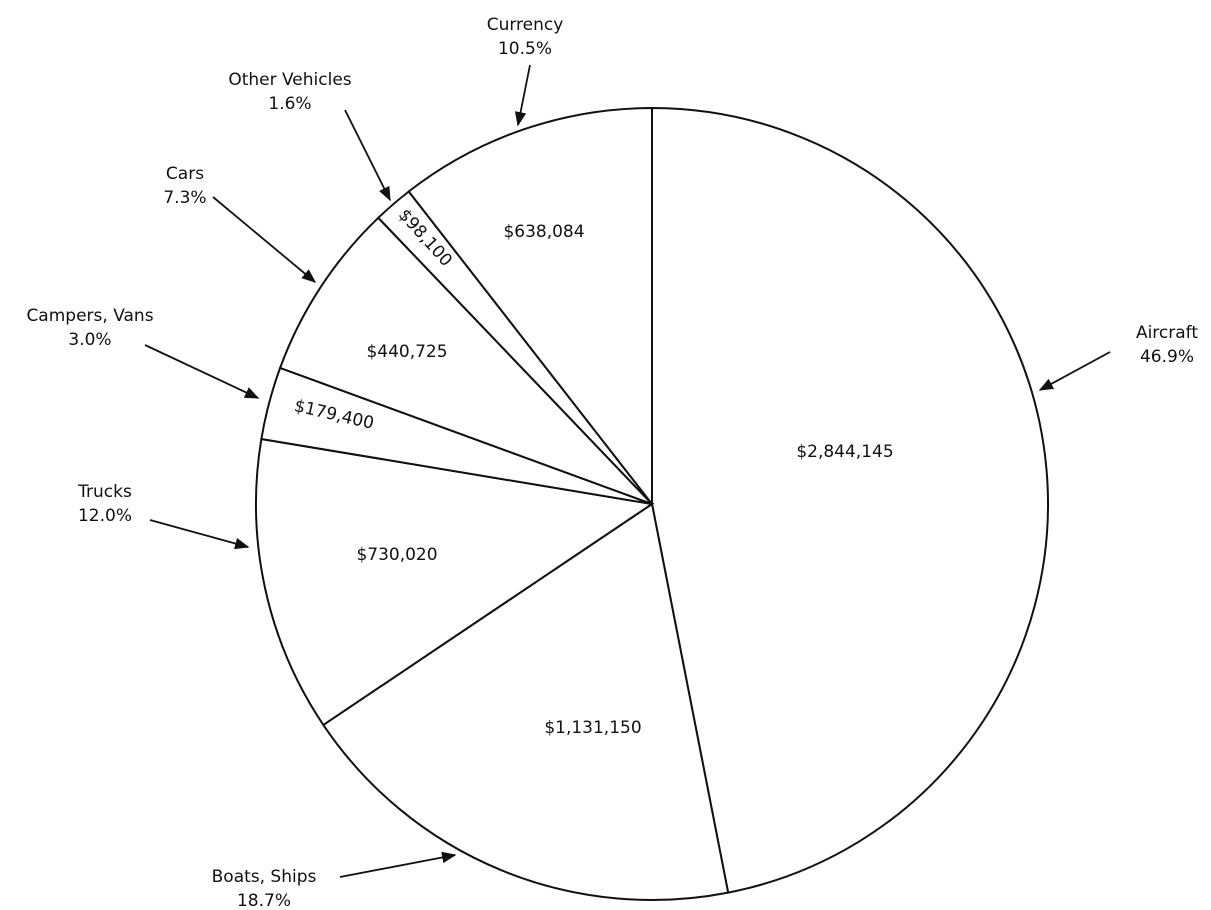 This screenshot has width=1211, height=910. What do you see at coordinates (104, 492) in the screenshot?
I see `category-label: Trucks` at bounding box center [104, 492].